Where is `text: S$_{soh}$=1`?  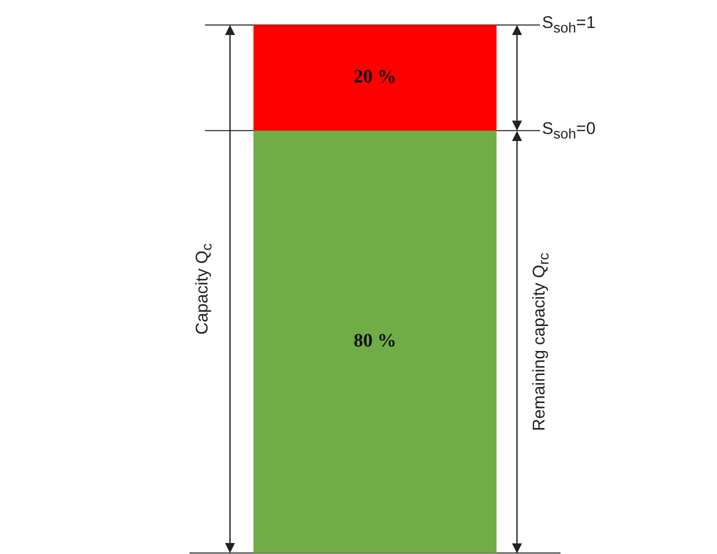 text: S$_{soh}$=1 is located at coordinates (569, 24).